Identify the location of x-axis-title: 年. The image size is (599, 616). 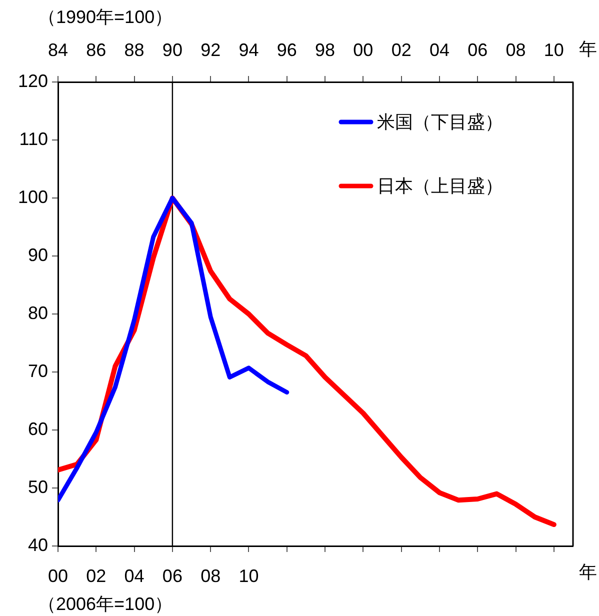
(588, 572).